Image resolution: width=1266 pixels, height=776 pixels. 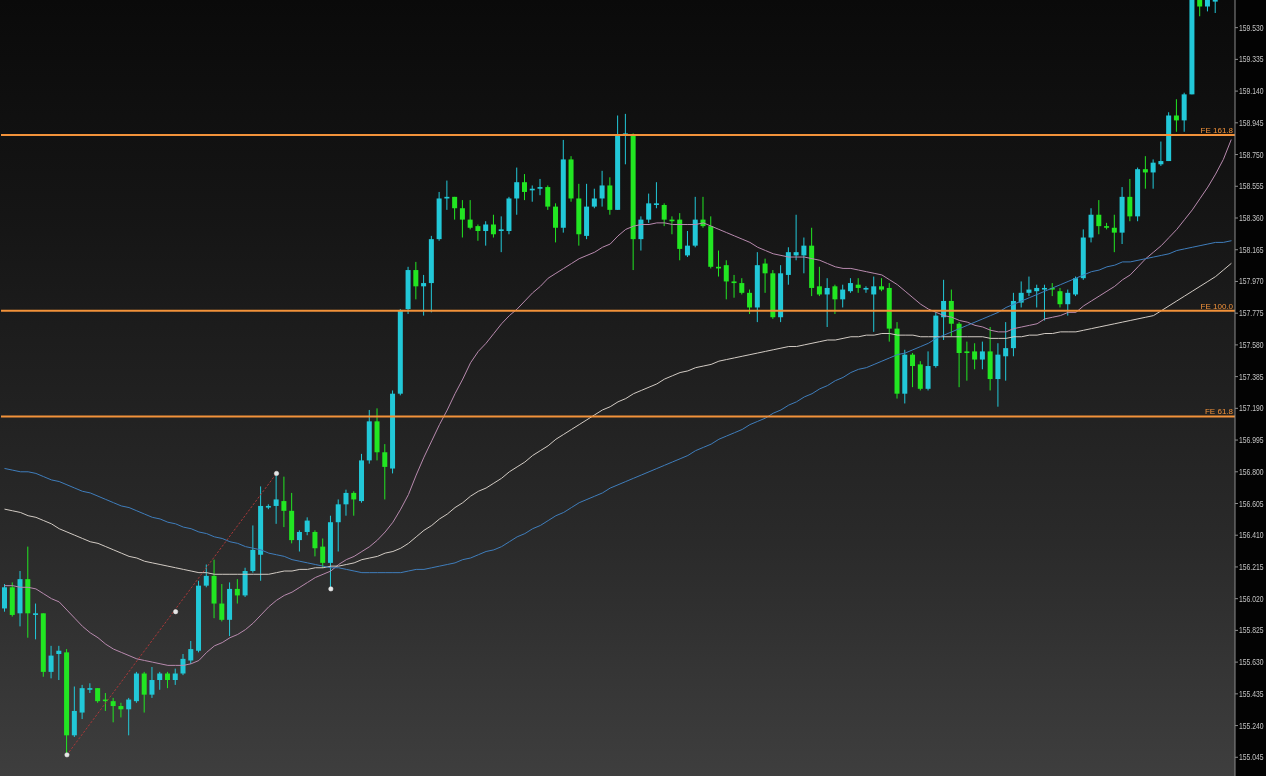 I want to click on ref-line-label: FE 161.8, so click(x=1217, y=131).